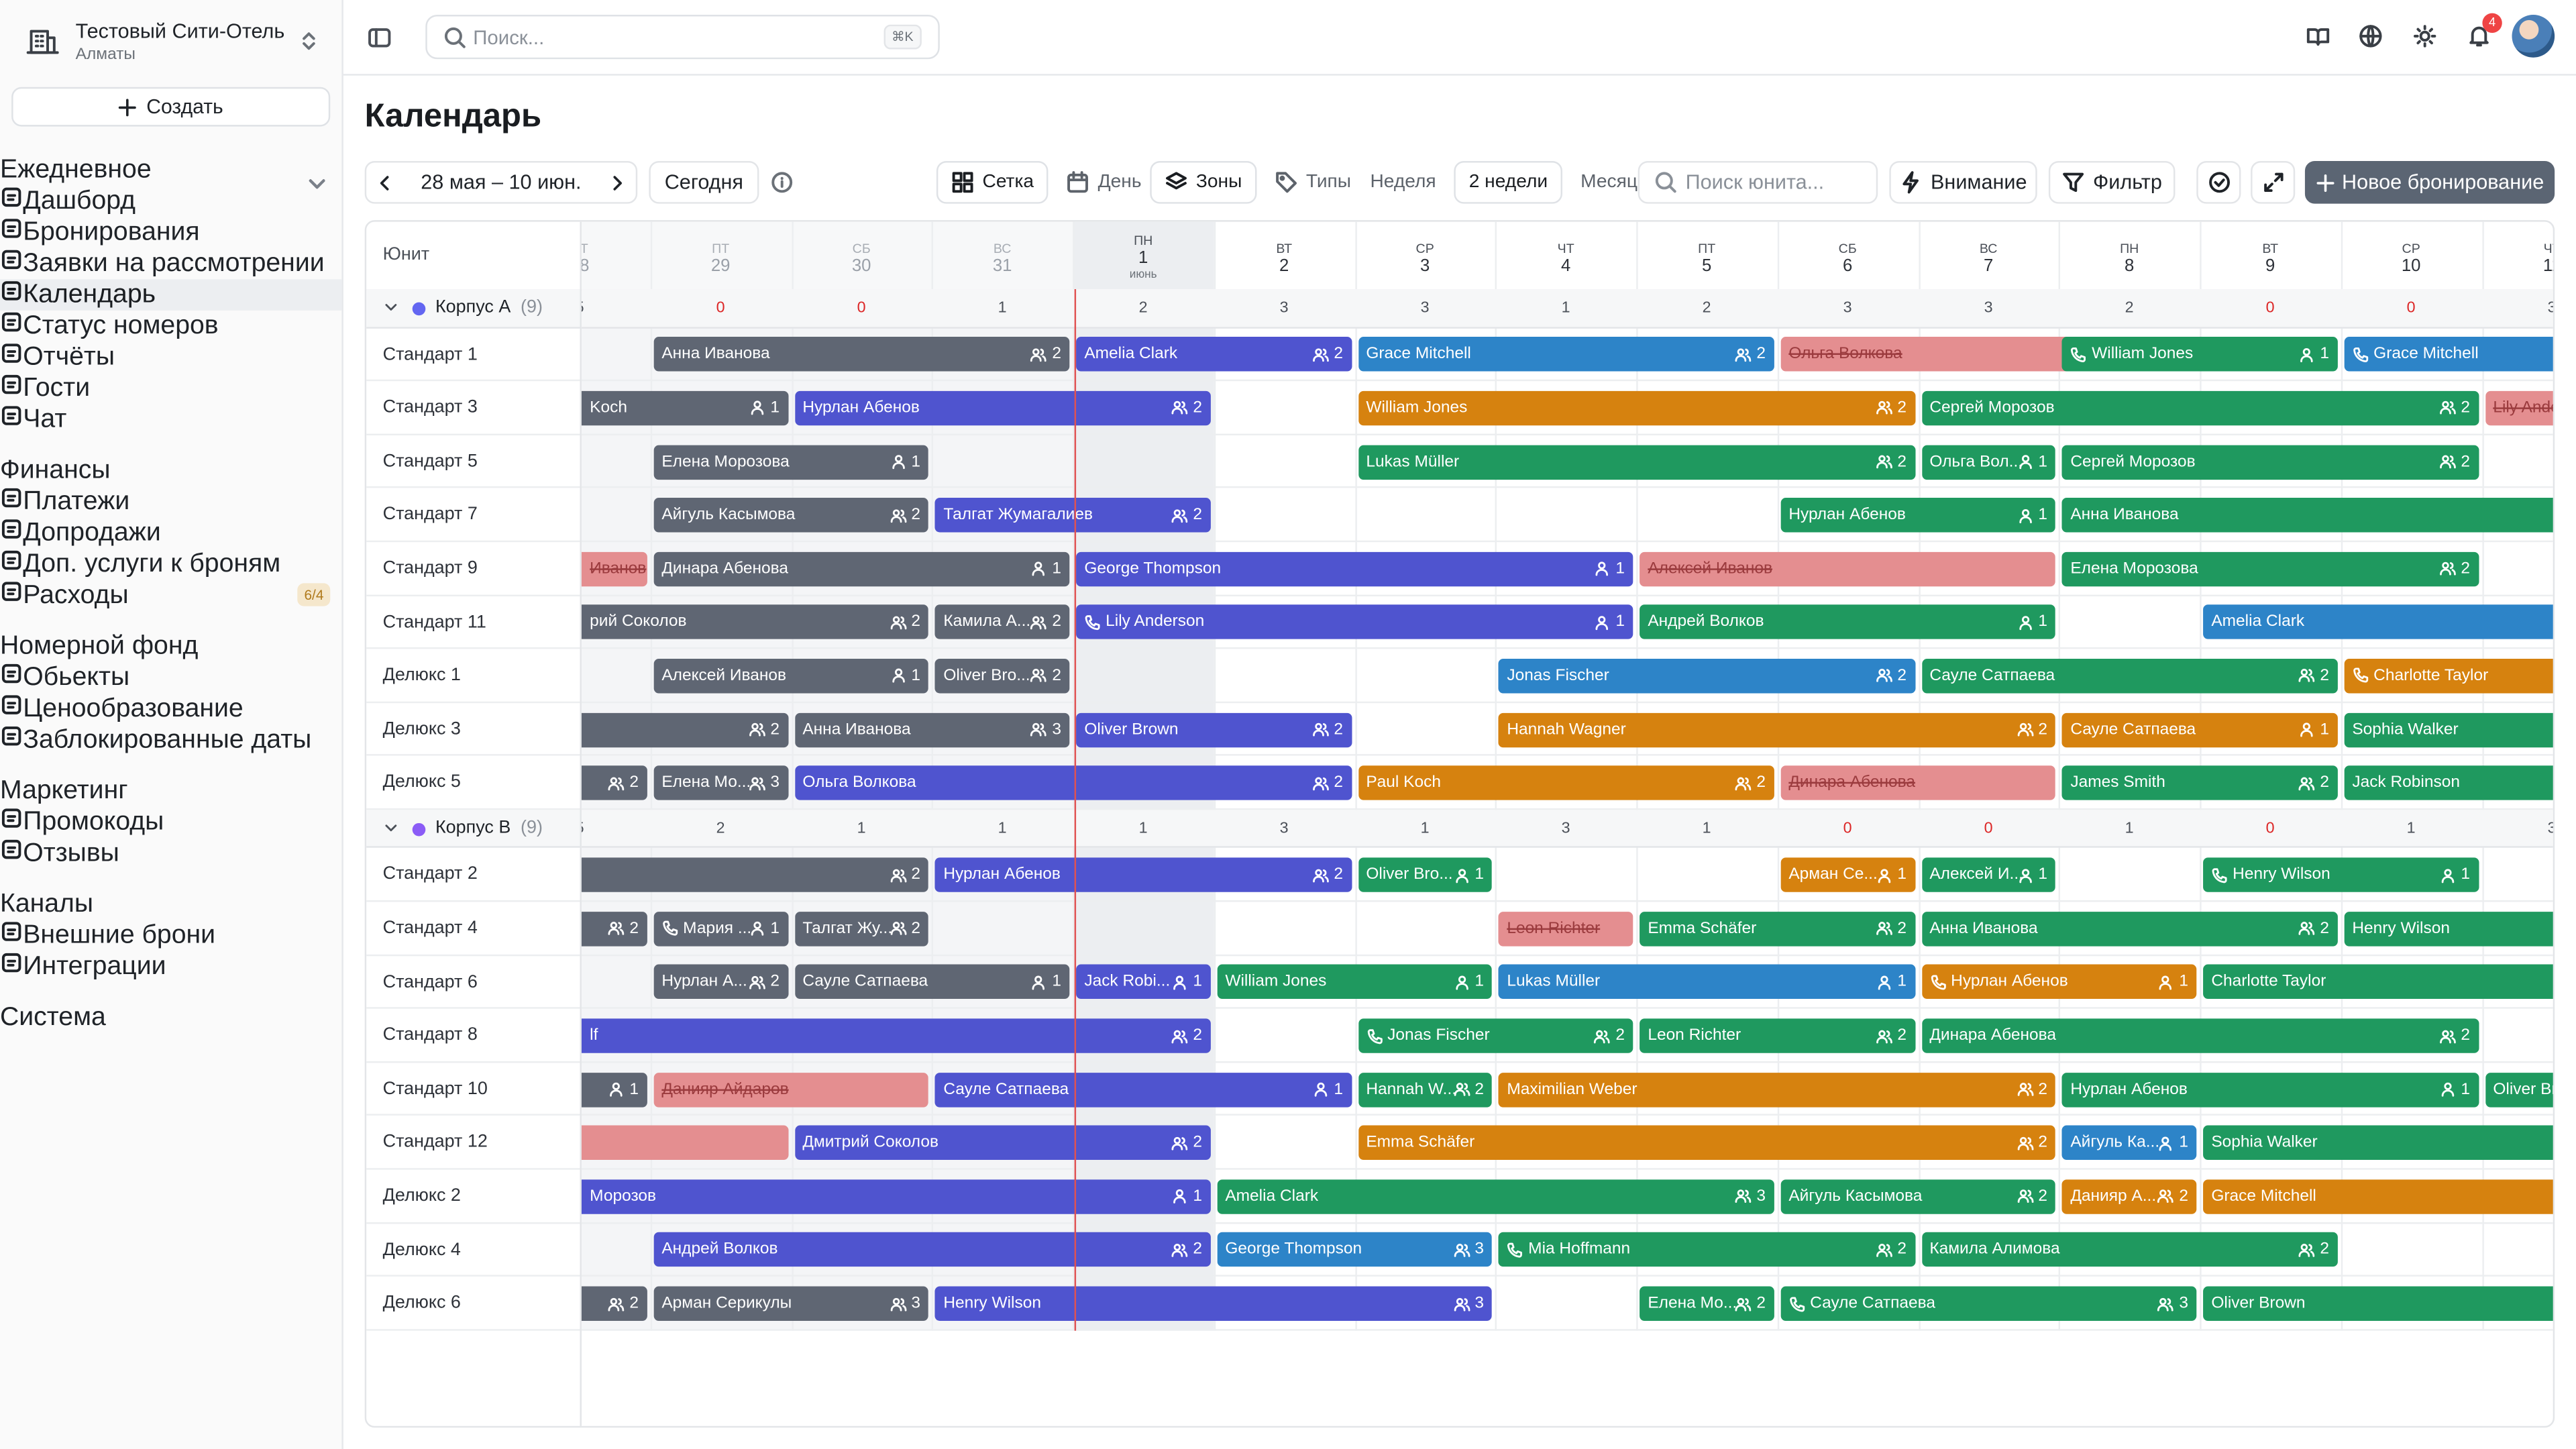  What do you see at coordinates (170, 232) in the screenshot?
I see `nav-item: Бронирования` at bounding box center [170, 232].